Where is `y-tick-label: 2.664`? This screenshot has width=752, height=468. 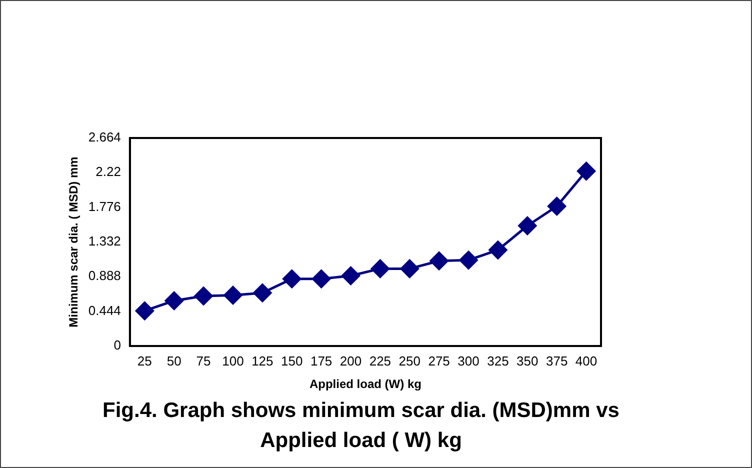 y-tick-label: 2.664 is located at coordinates (104, 137).